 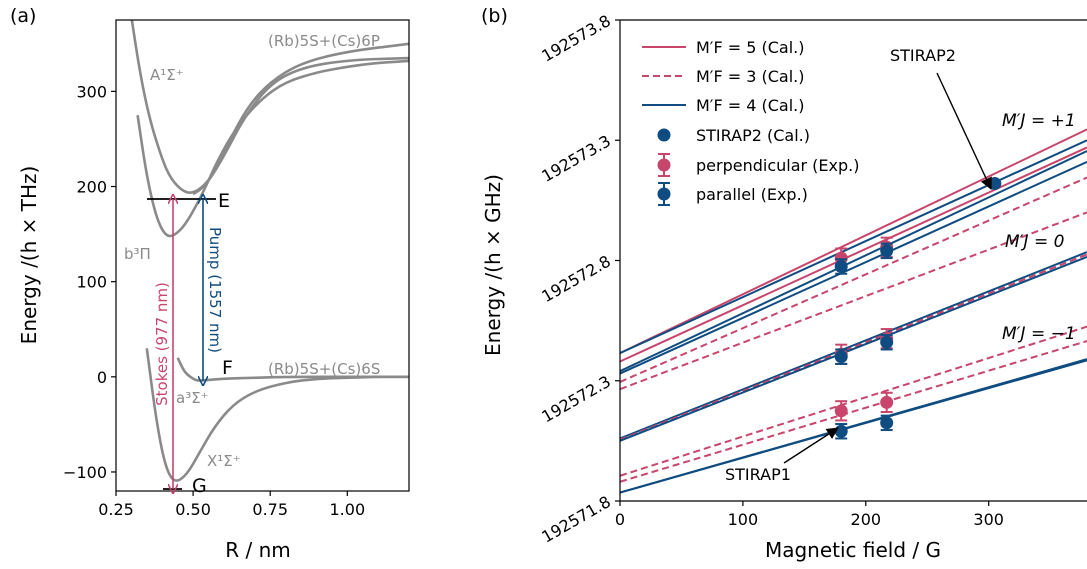 I want to click on pump-label: Pump (1557 nm), so click(x=215, y=290).